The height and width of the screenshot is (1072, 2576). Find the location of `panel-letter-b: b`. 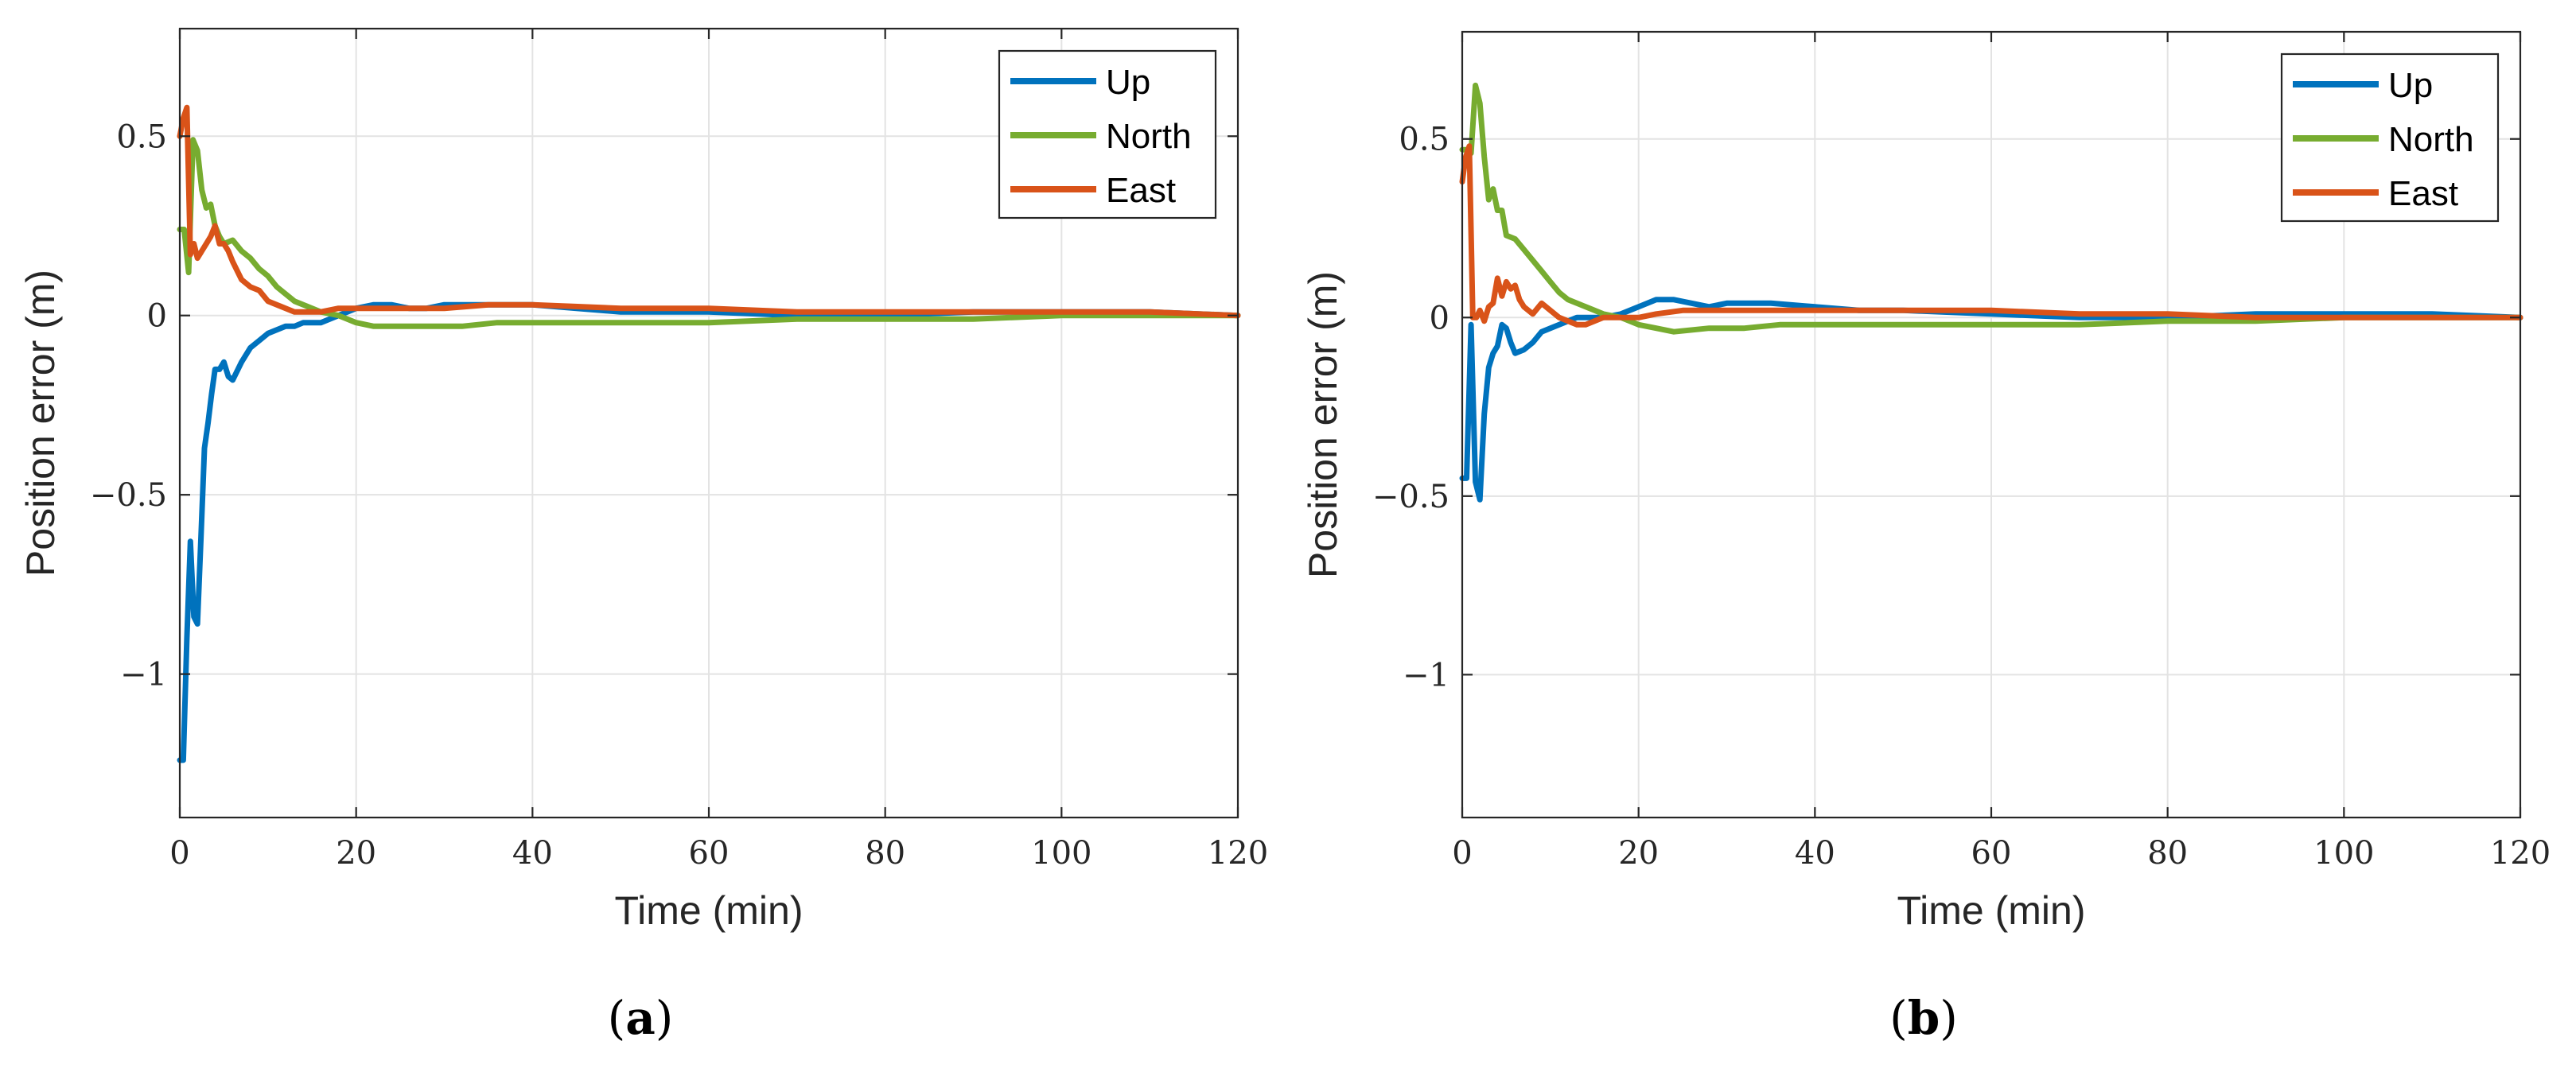

panel-letter-b: b is located at coordinates (1924, 1018).